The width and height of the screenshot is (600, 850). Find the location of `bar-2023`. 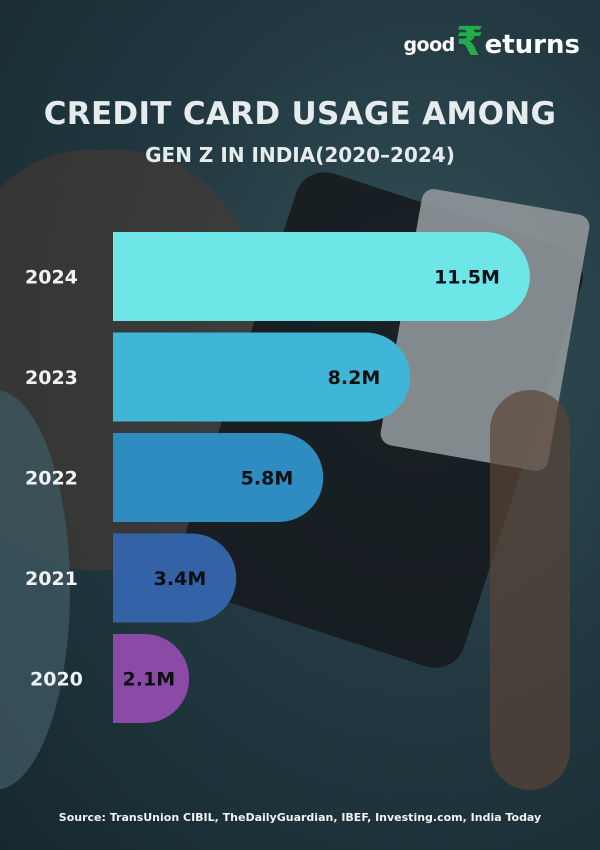

bar-2023 is located at coordinates (262, 377).